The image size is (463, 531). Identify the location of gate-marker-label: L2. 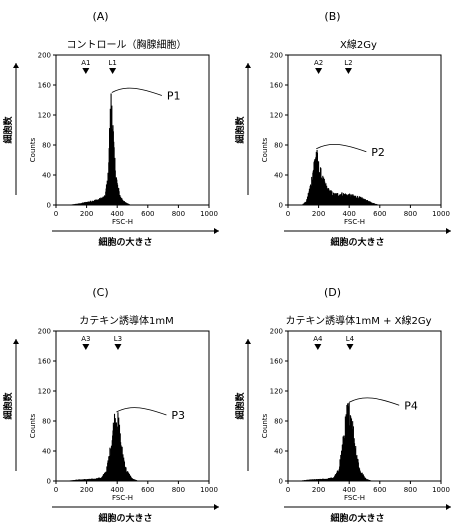
(348, 63).